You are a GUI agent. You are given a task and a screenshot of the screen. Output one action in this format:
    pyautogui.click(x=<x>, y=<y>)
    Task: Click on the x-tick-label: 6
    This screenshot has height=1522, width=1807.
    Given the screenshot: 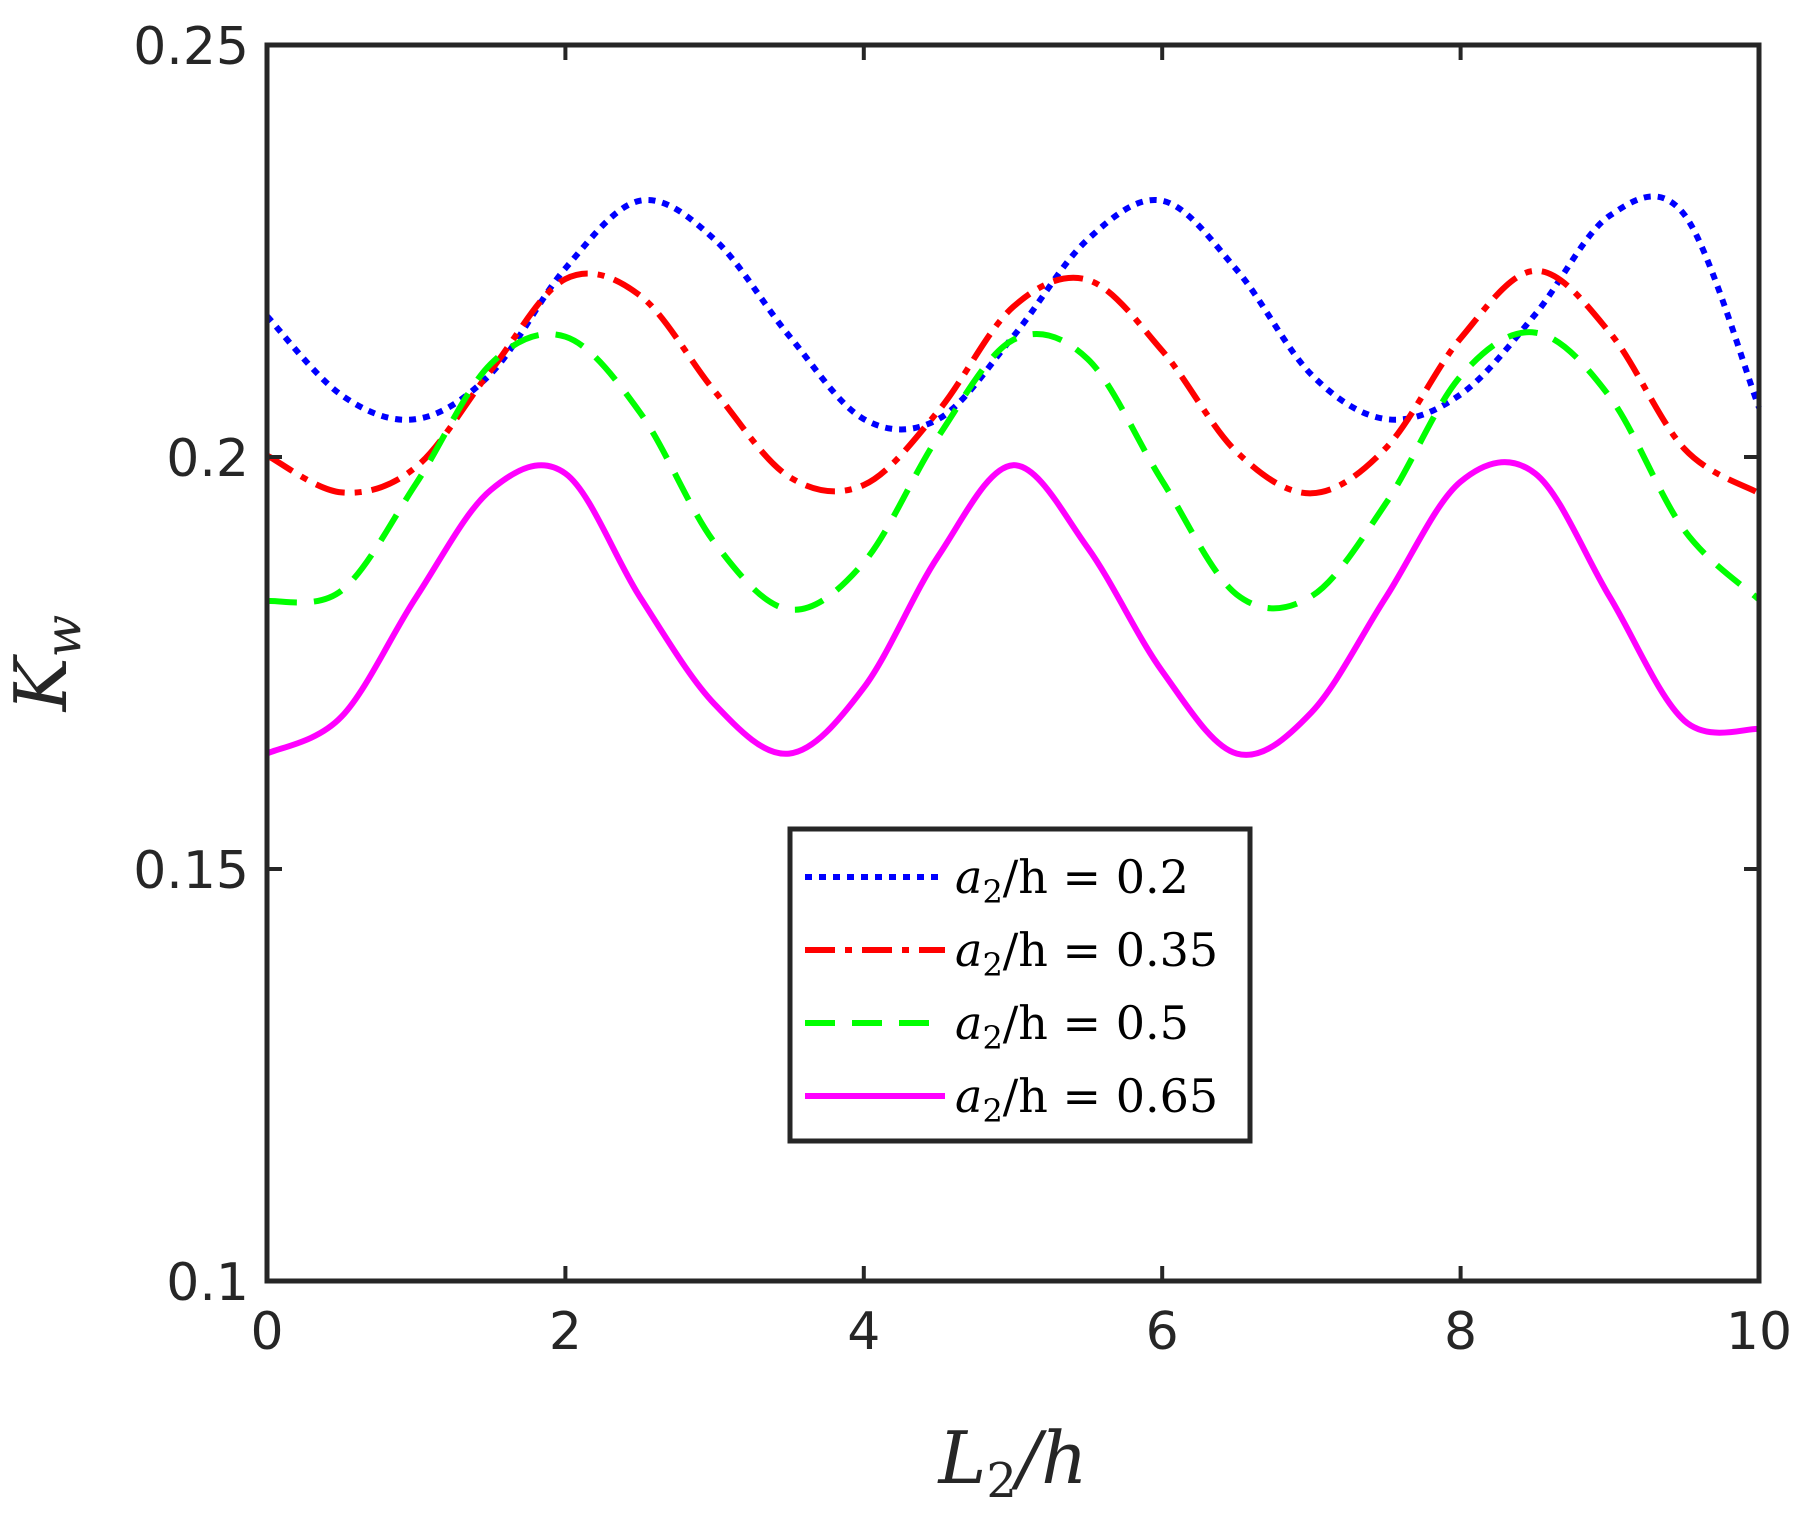 What is the action you would take?
    pyautogui.click(x=1162, y=1332)
    